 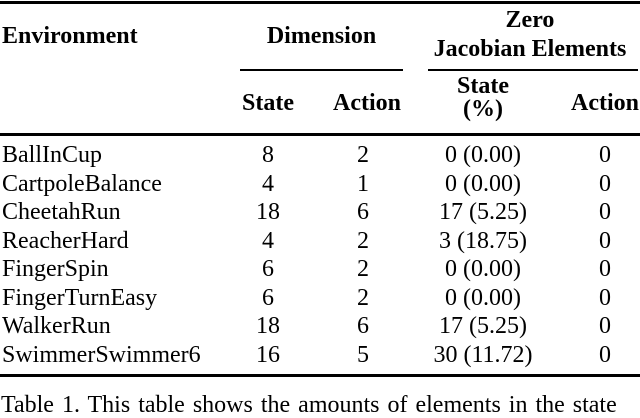 I want to click on table-bottom-rule, so click(x=320, y=375).